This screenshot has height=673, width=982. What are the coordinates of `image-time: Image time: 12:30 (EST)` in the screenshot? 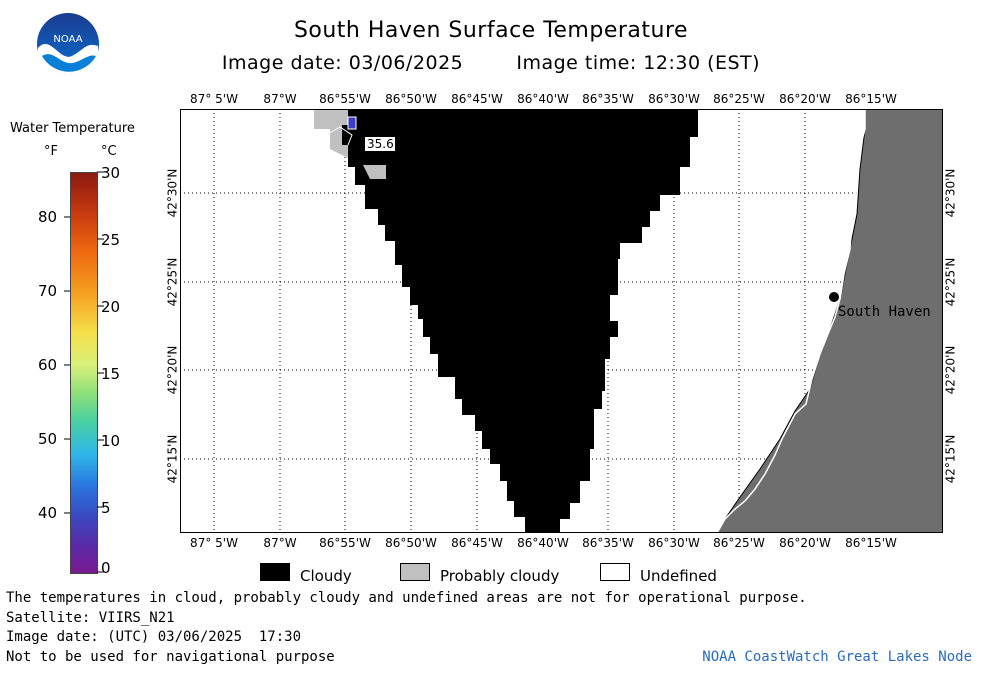 It's located at (638, 63).